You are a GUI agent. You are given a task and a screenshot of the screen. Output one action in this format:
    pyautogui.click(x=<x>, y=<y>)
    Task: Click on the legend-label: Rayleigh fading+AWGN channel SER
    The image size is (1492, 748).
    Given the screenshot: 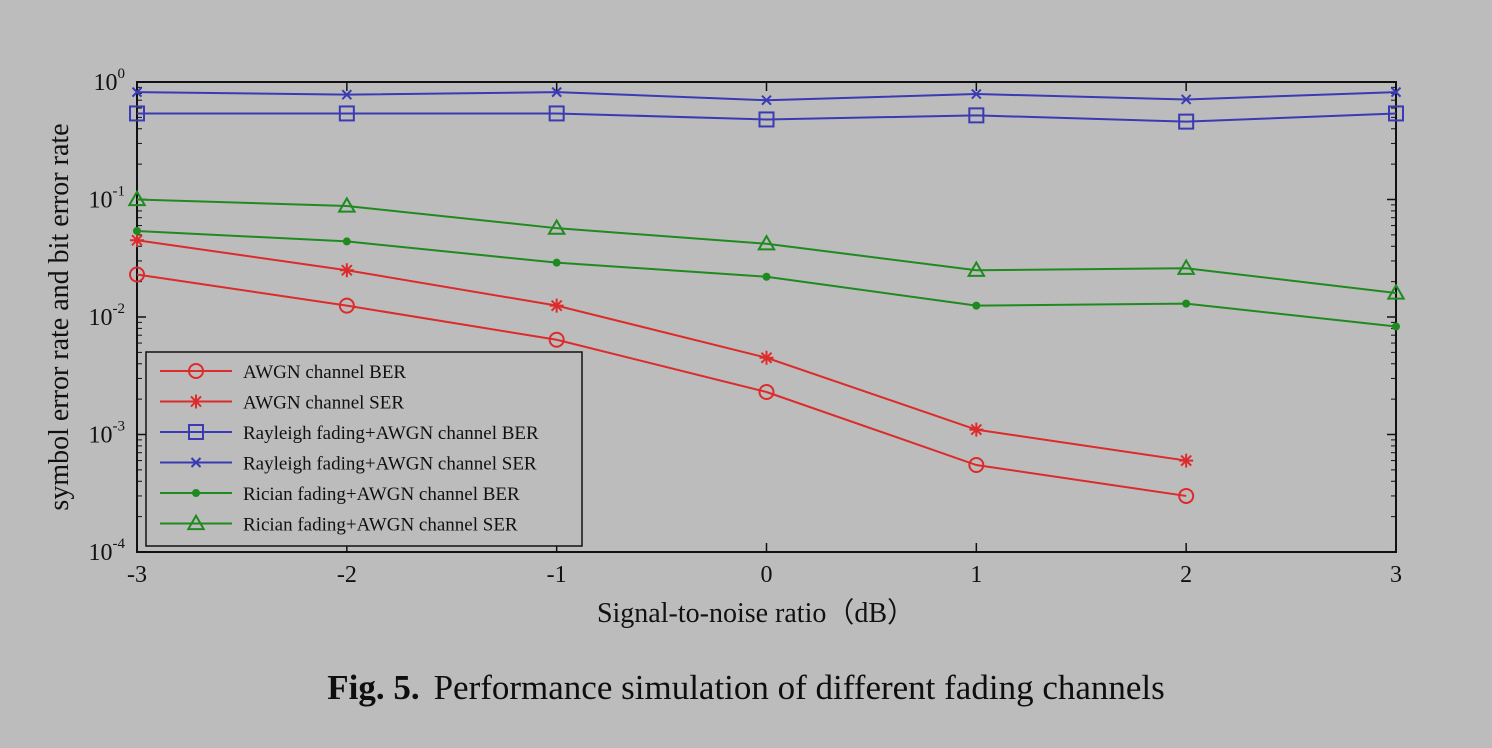 What is the action you would take?
    pyautogui.click(x=390, y=464)
    